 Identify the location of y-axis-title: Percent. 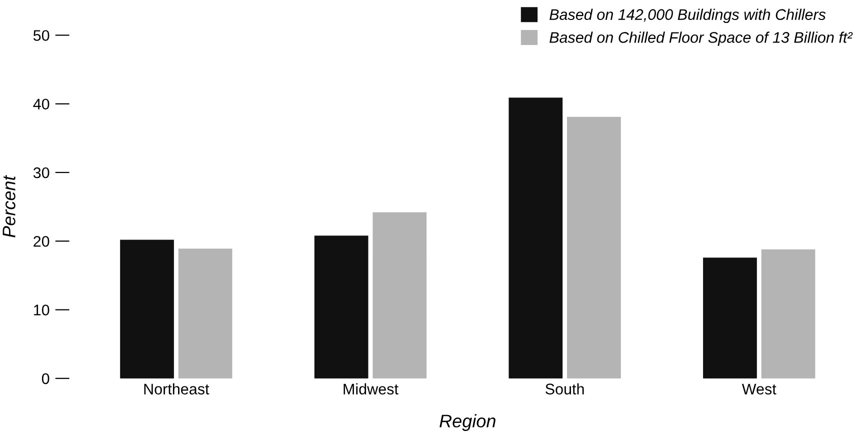
(9, 206).